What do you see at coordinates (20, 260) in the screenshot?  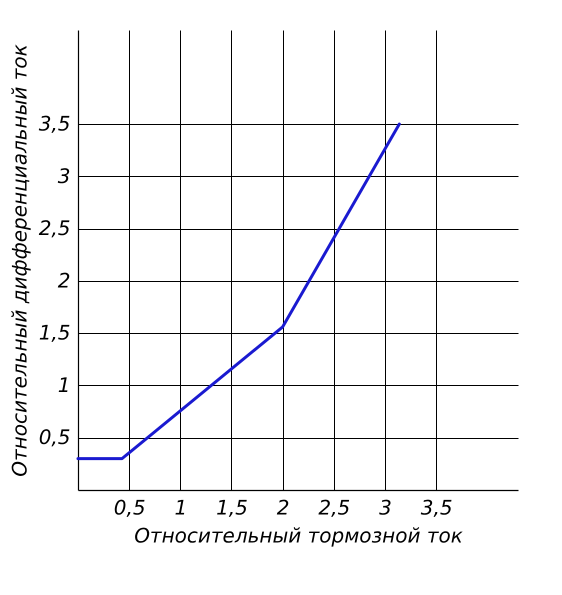 I see `y-axis-title: Относительный дифференциальный ток` at bounding box center [20, 260].